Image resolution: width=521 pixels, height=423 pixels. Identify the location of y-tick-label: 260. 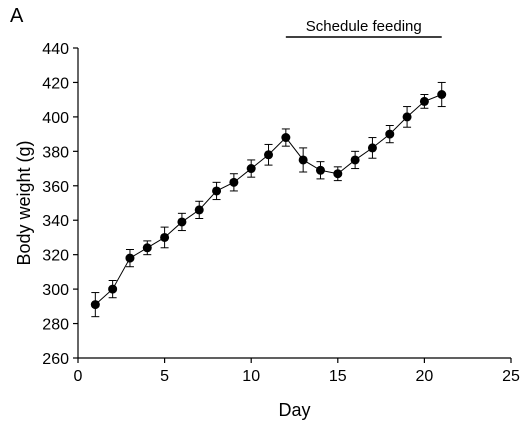
(55, 359).